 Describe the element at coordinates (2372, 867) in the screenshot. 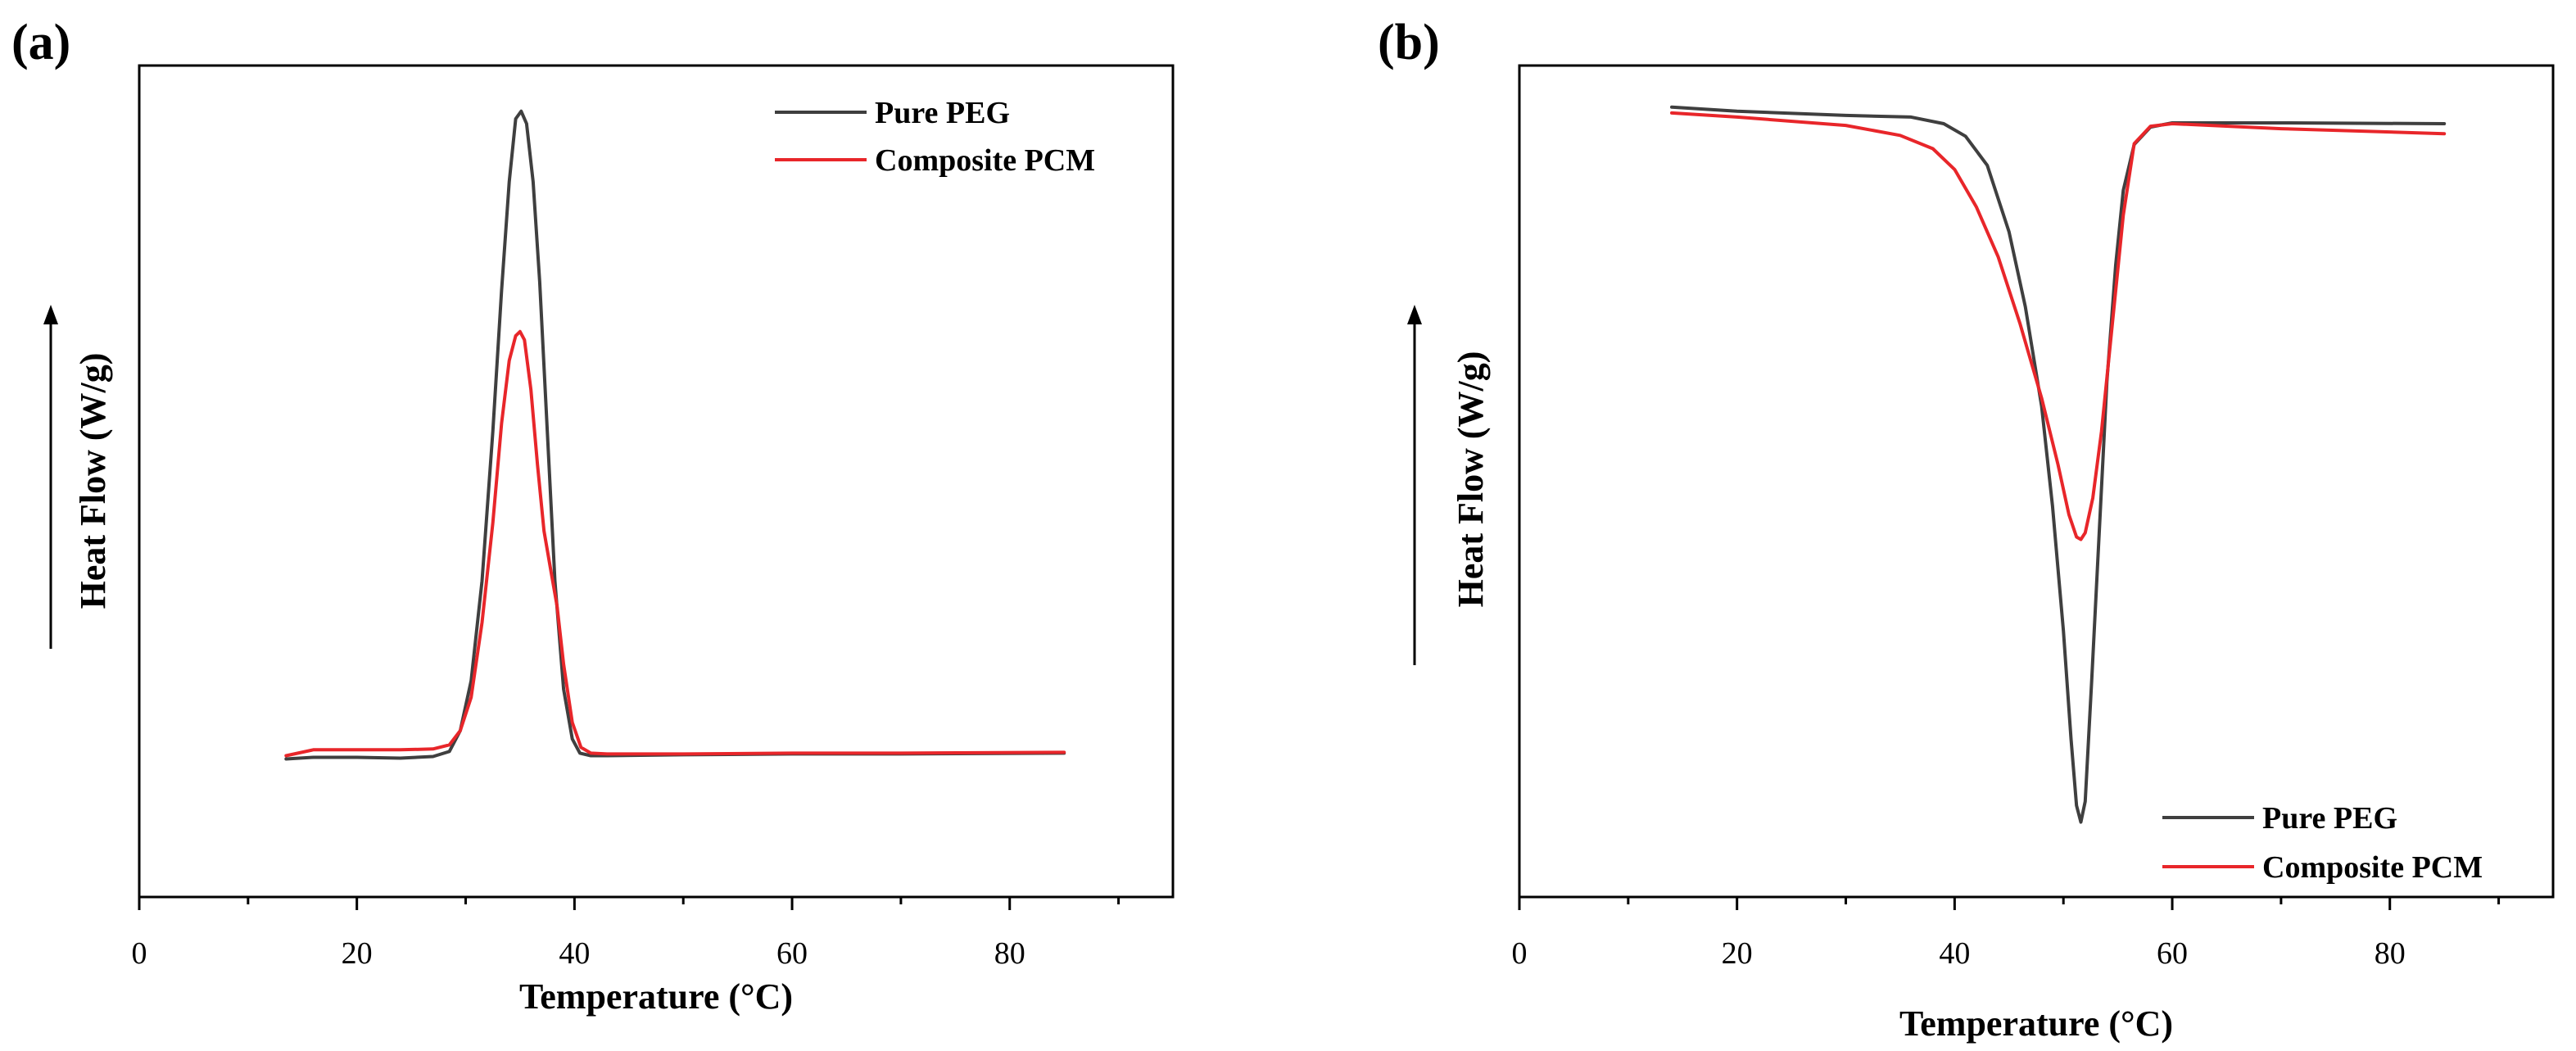

I see `legend-label-composite-pcm-b: Composite PCM` at that location.